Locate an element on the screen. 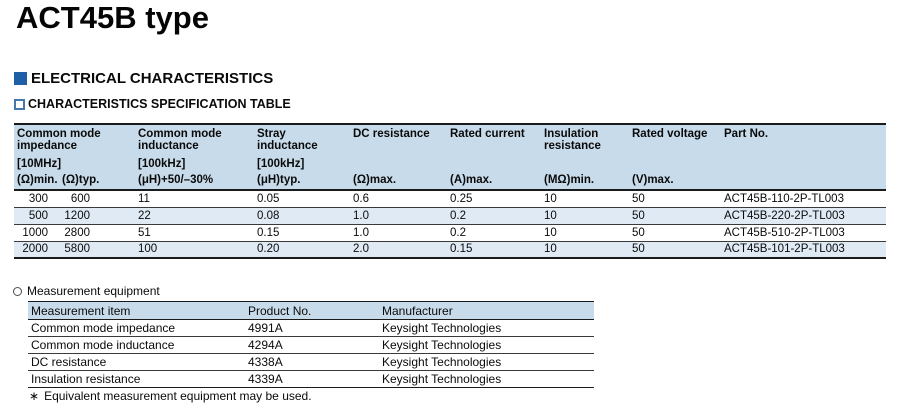 This screenshot has width=900, height=411. col-header-rated-voltage: Rated voltage is located at coordinates (671, 139).